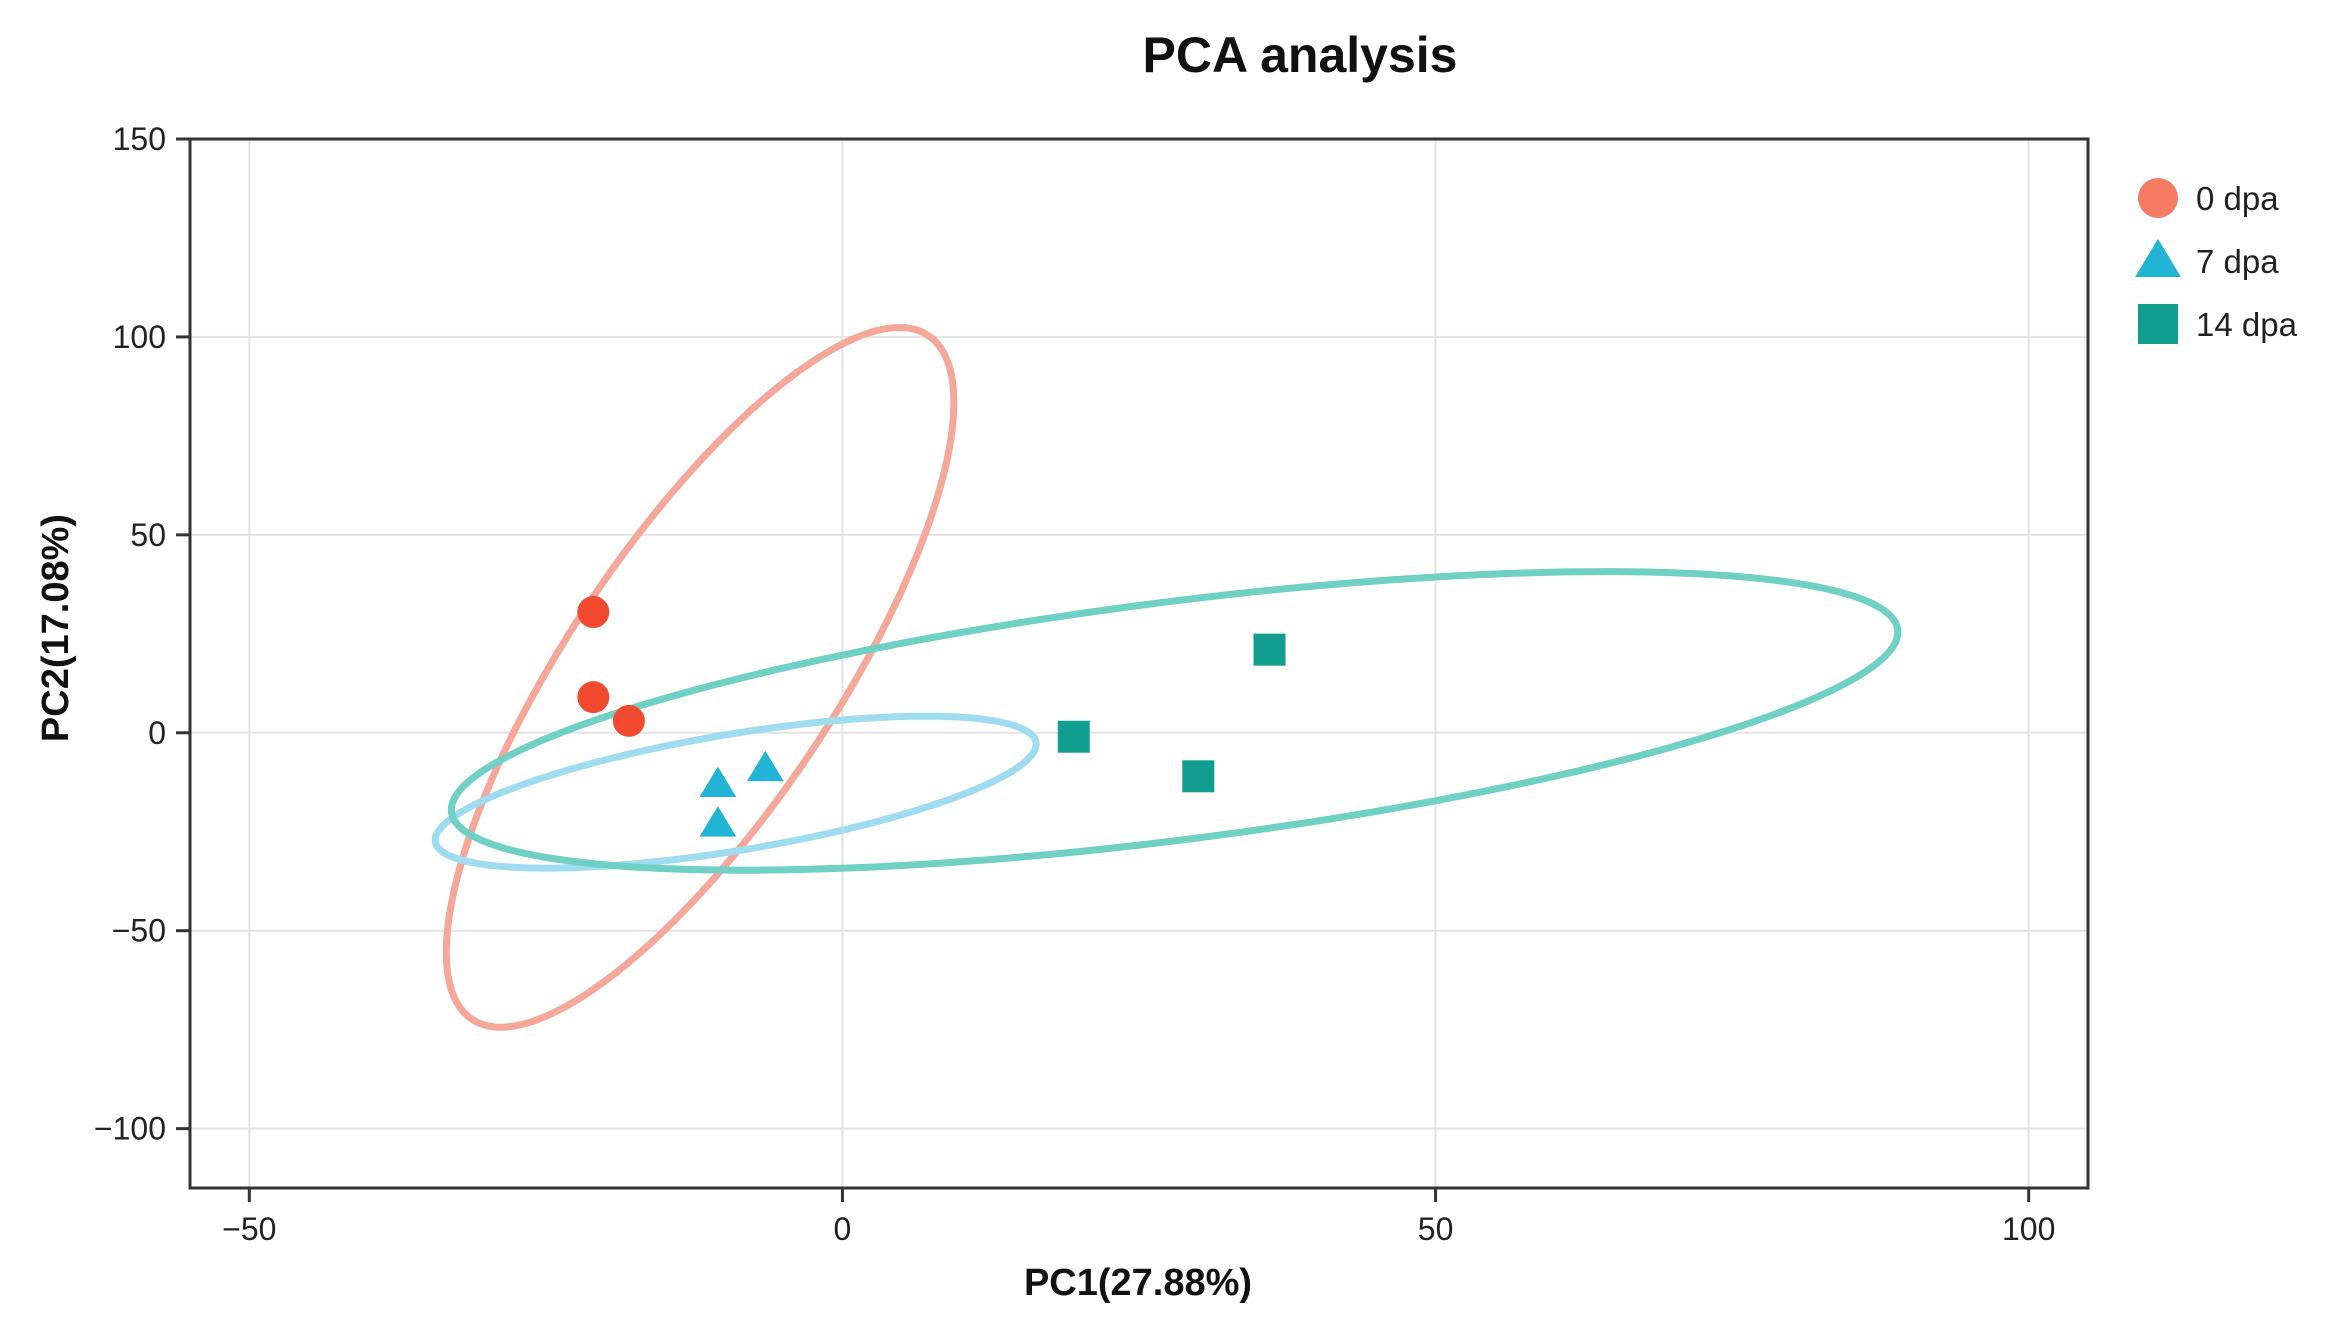 The width and height of the screenshot is (2338, 1335). I want to click on legend-label-7-dpa: 7 dpa, so click(2237, 261).